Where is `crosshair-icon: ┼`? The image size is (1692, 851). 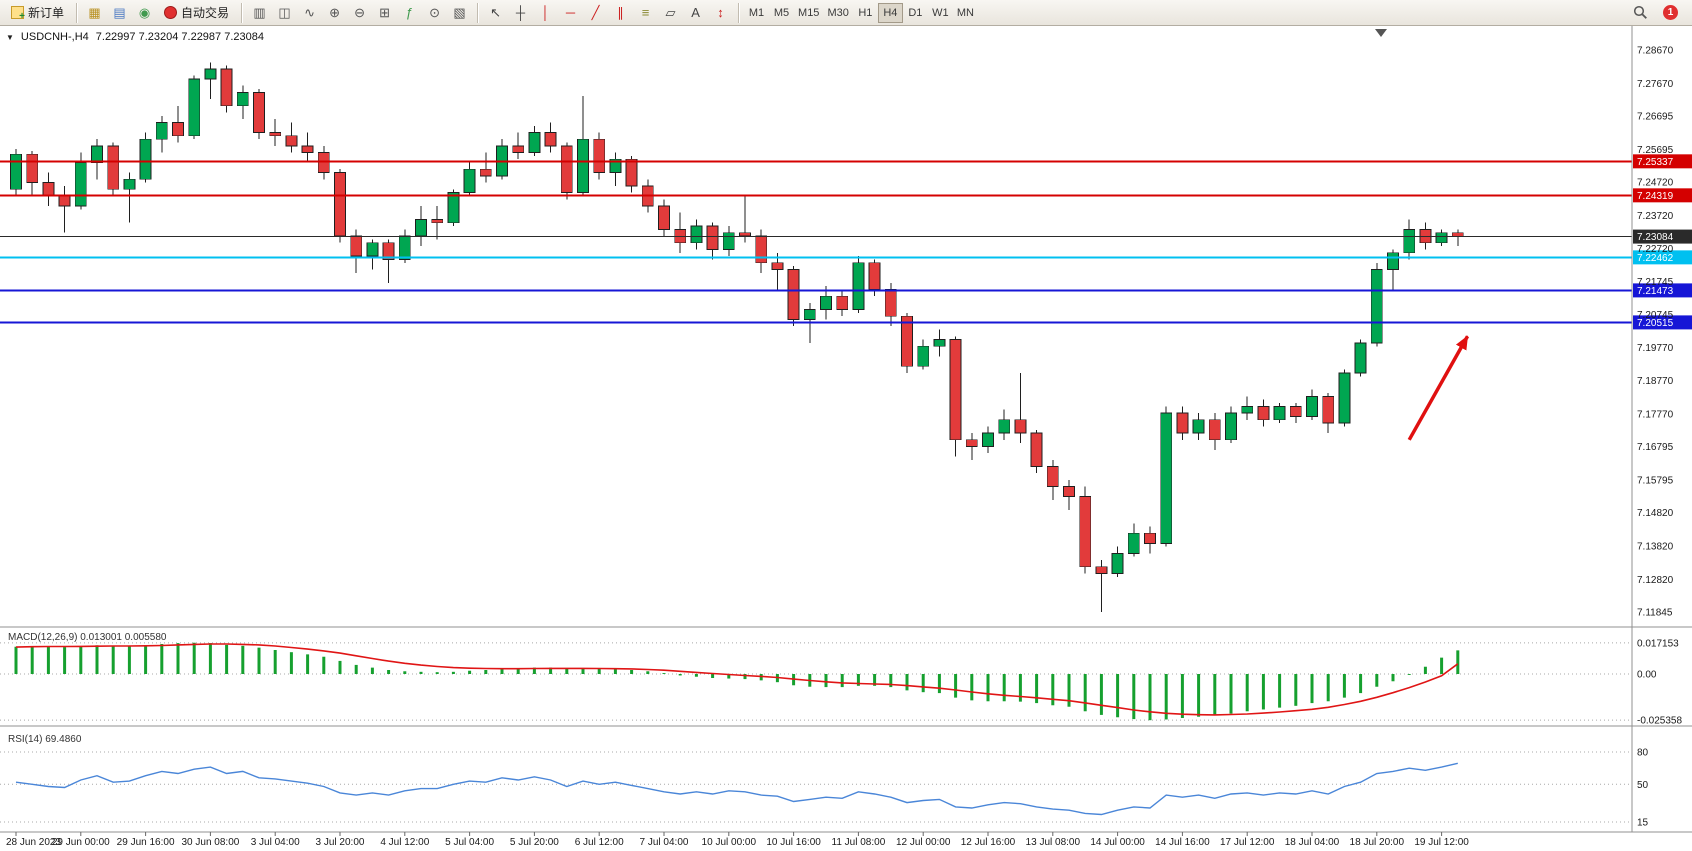
crosshair-icon: ┼ is located at coordinates (520, 12).